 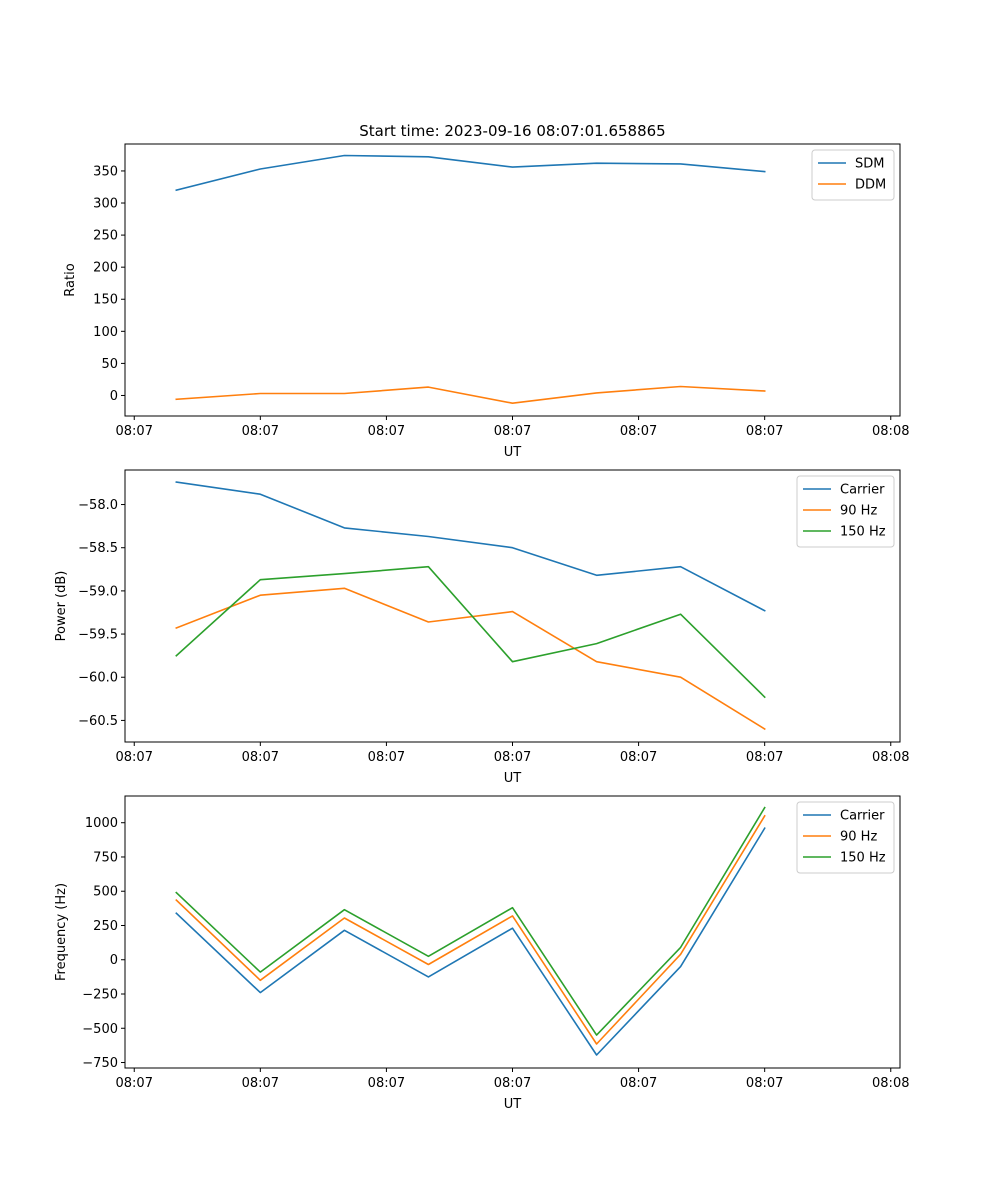 What do you see at coordinates (114, 960) in the screenshot?
I see `frequency-y-tick-label: 0` at bounding box center [114, 960].